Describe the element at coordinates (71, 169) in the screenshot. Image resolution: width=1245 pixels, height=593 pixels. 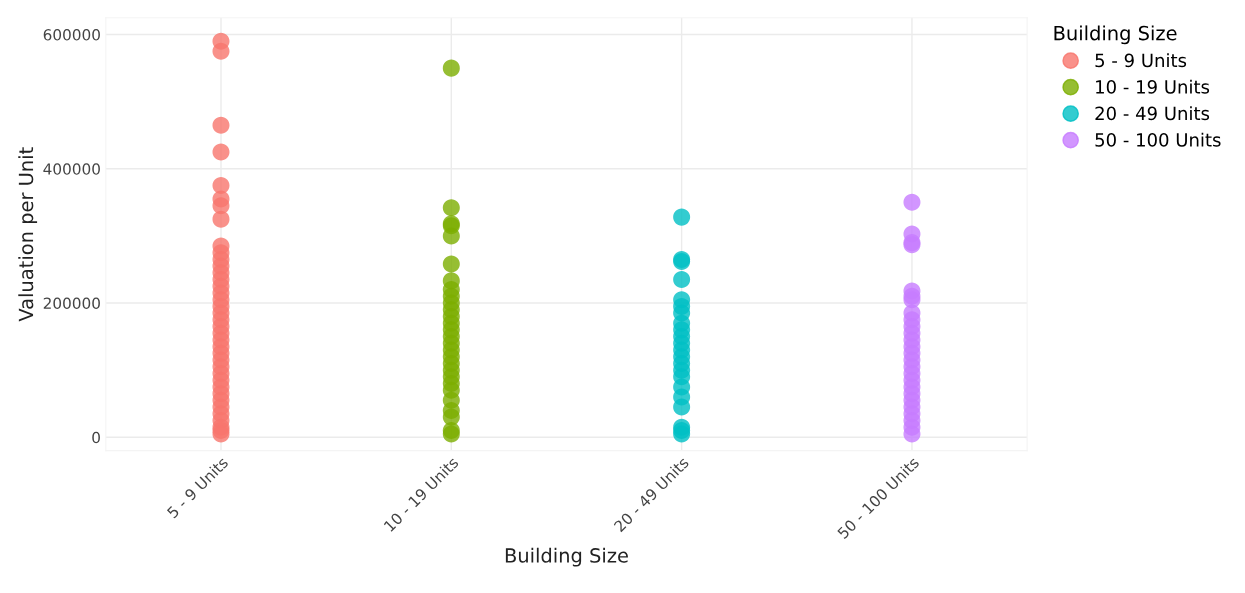
I see `y-tick-label: 400000` at that location.